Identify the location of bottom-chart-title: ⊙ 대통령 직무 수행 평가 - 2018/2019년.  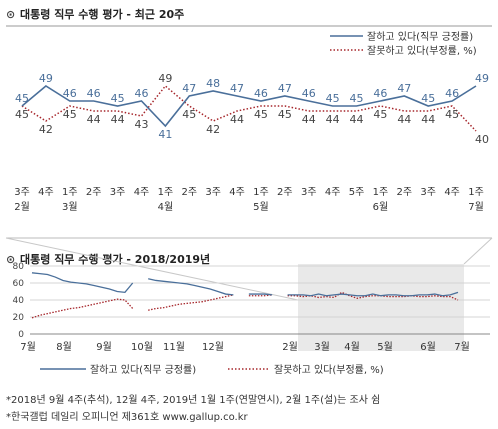
(108, 259).